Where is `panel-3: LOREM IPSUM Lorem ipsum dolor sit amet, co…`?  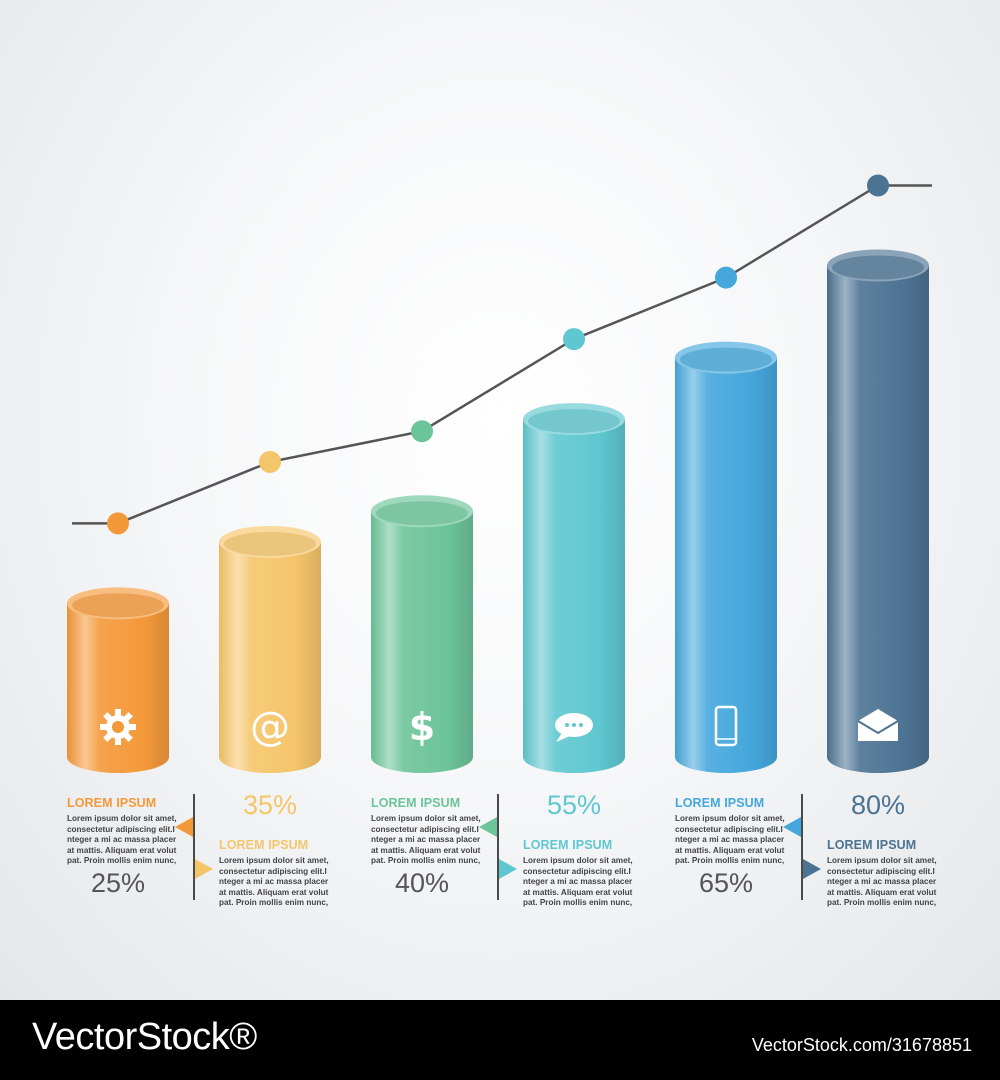 panel-3: LOREM IPSUM Lorem ipsum dolor sit amet, co… is located at coordinates (436, 831).